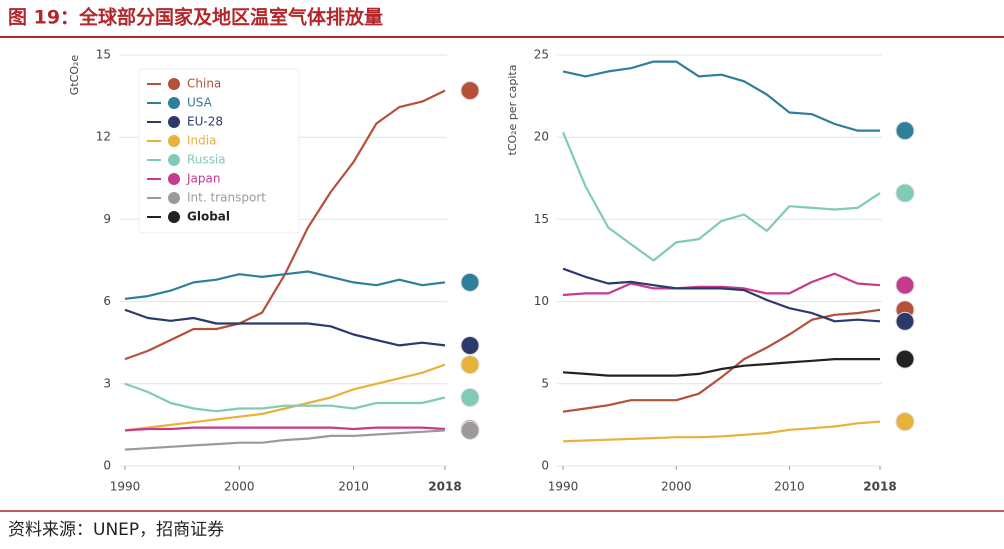 Image resolution: width=1004 pixels, height=549 pixels. Describe the element at coordinates (74, 75) in the screenshot. I see `y-axis-label: GtCO₂e` at that location.